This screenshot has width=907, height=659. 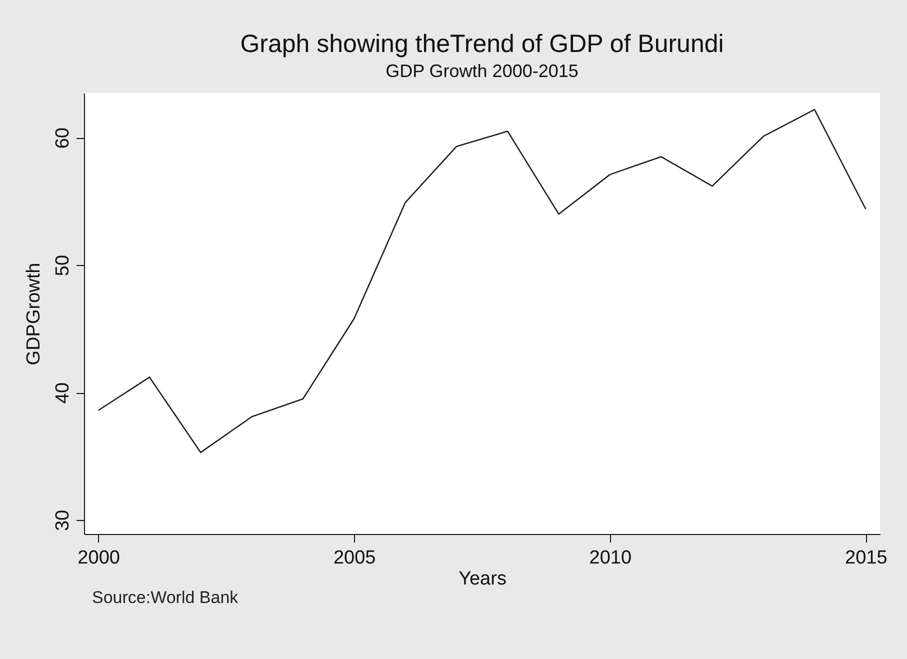 I want to click on x-tick-label: 2000, so click(x=99, y=558).